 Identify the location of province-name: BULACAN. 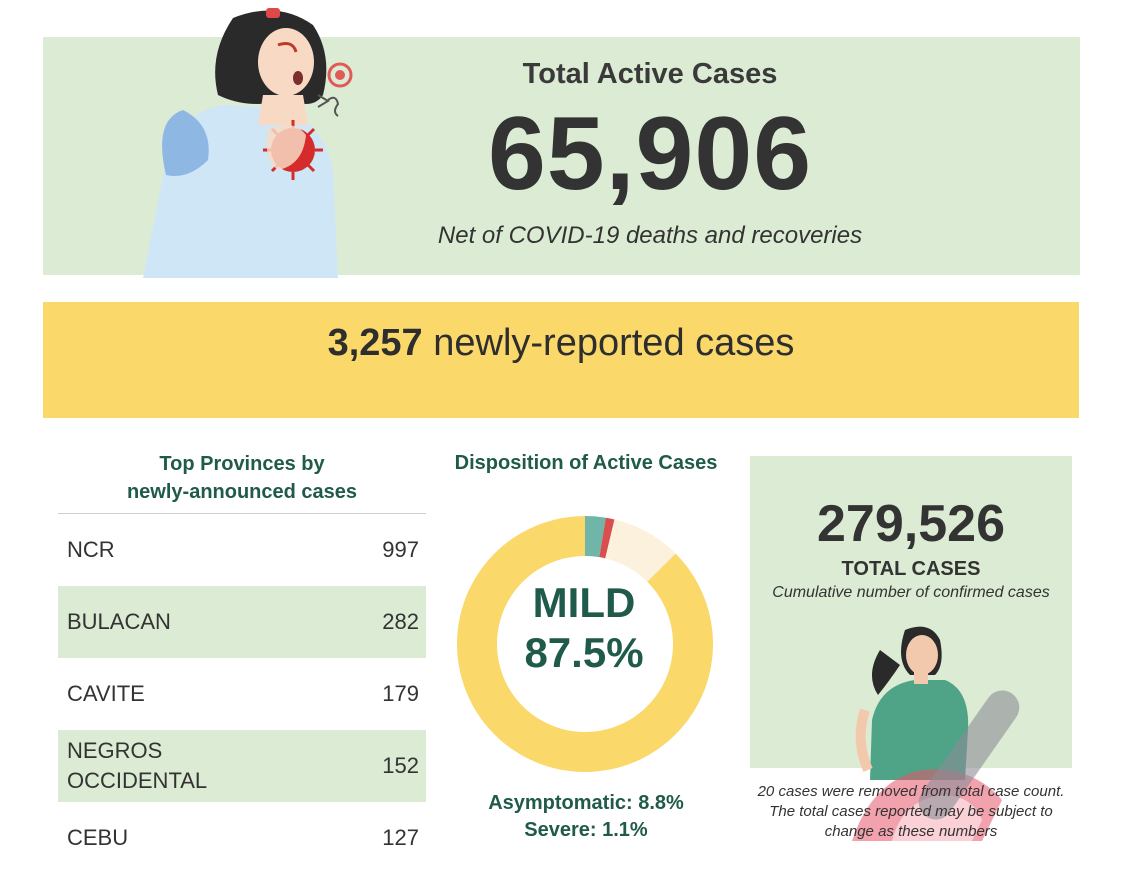
(119, 621).